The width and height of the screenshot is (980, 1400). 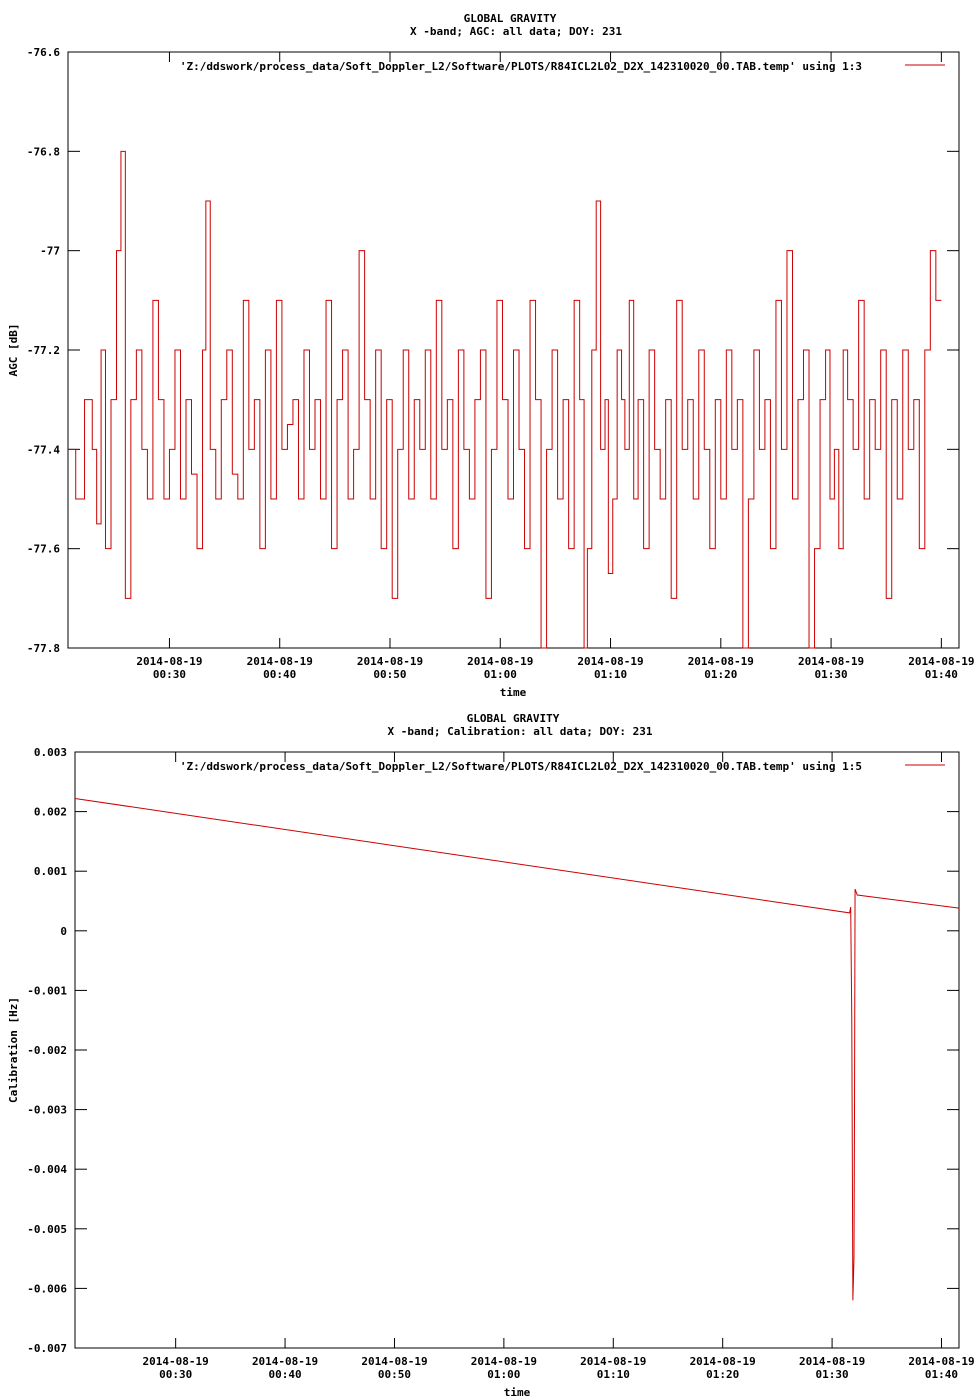 I want to click on calibration-y-tick-label: -0.005, so click(x=47, y=1229).